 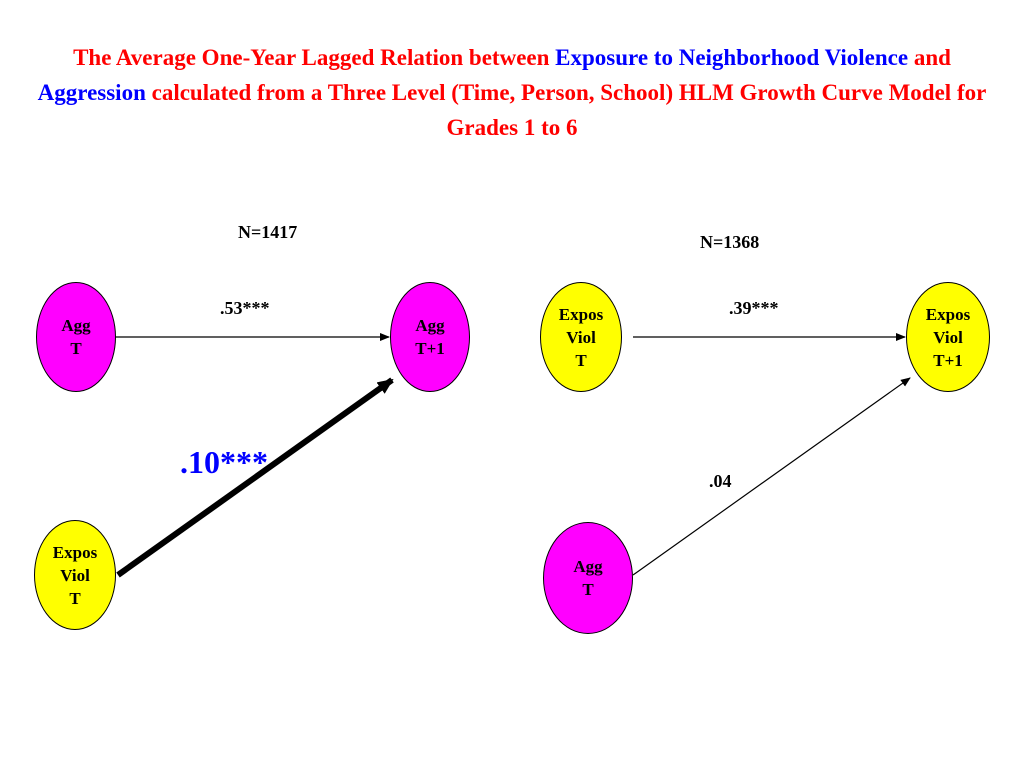 What do you see at coordinates (224, 462) in the screenshot?
I see `left-cross-lag-coefficient: .10***` at bounding box center [224, 462].